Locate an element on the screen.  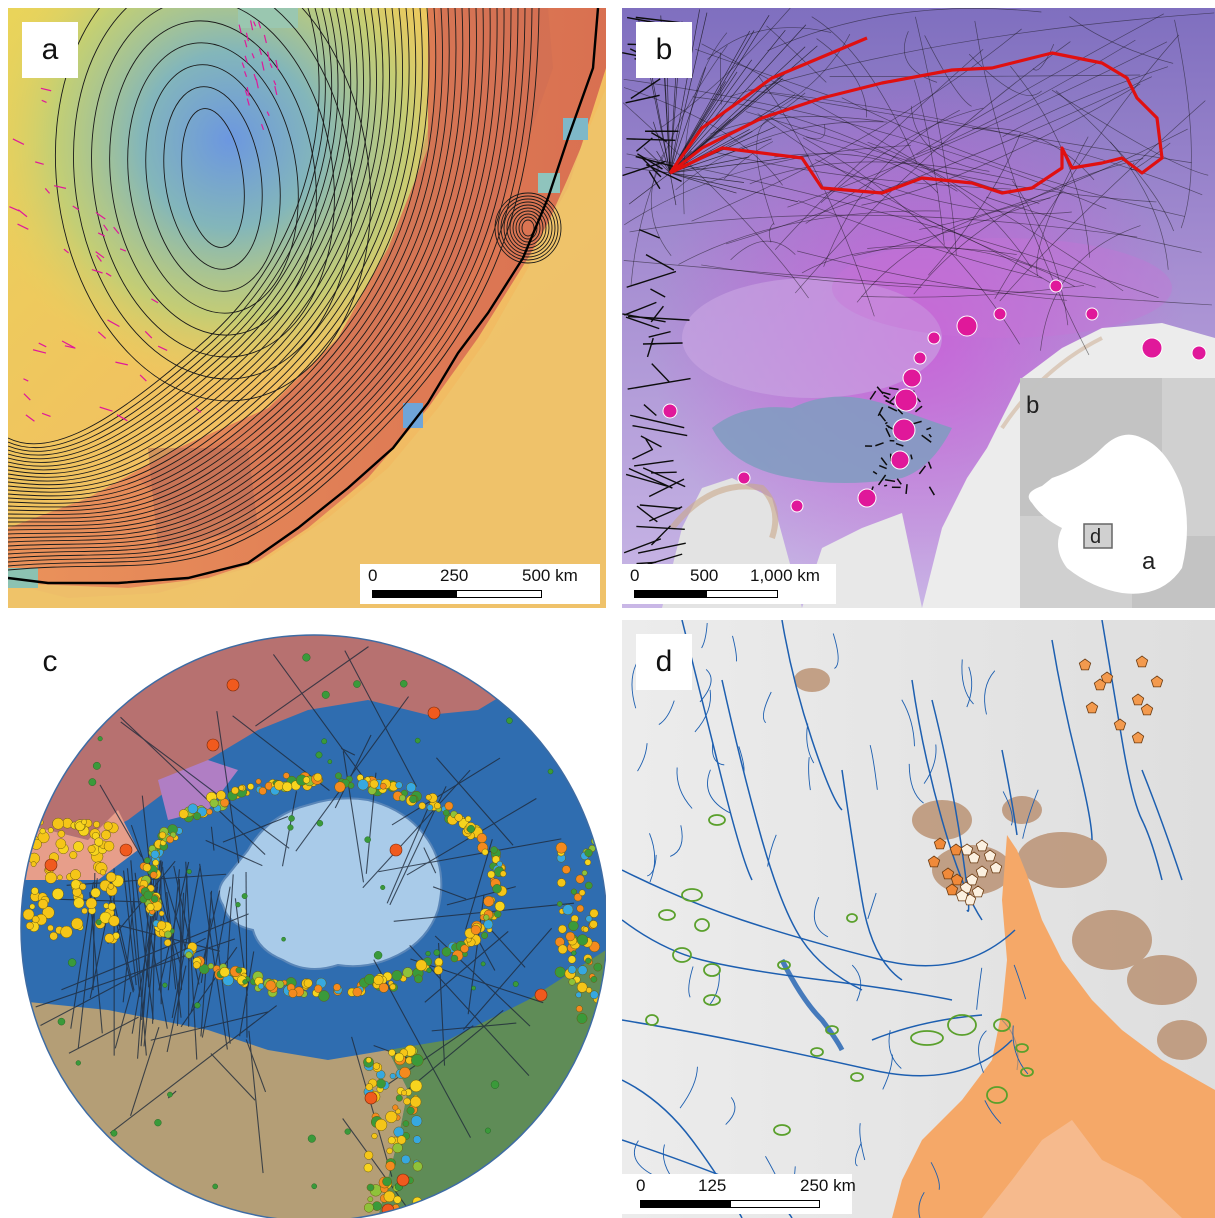
subglacial-lakes is located at coordinates (839, 975).